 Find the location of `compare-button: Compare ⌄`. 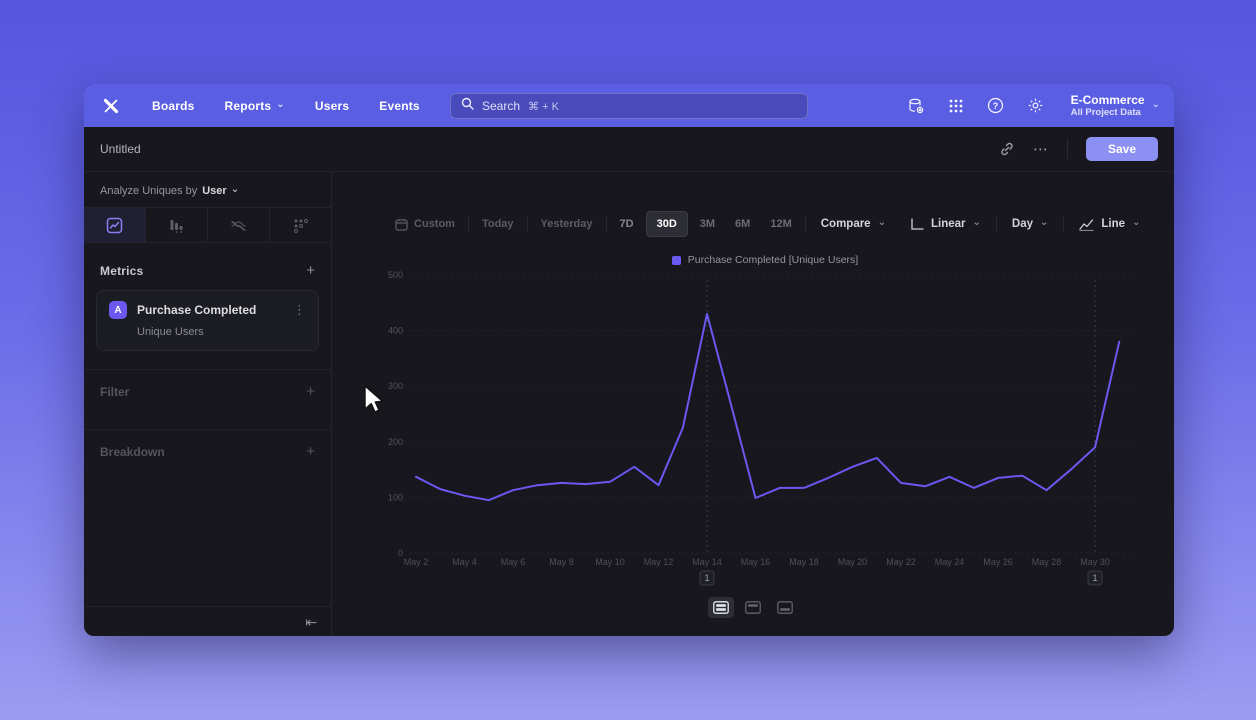

compare-button: Compare ⌄ is located at coordinates (853, 224).